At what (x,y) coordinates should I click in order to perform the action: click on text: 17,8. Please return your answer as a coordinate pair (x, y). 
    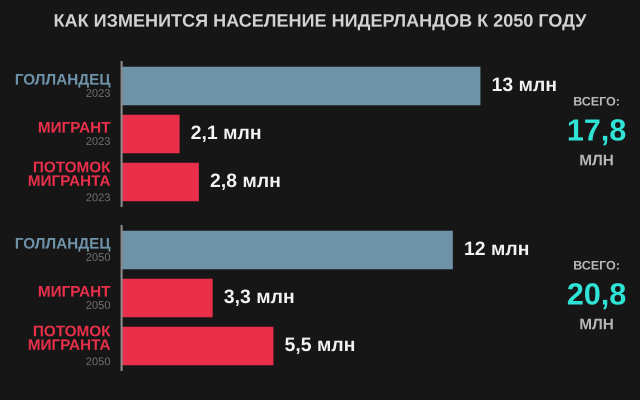
    Looking at the image, I should click on (597, 132).